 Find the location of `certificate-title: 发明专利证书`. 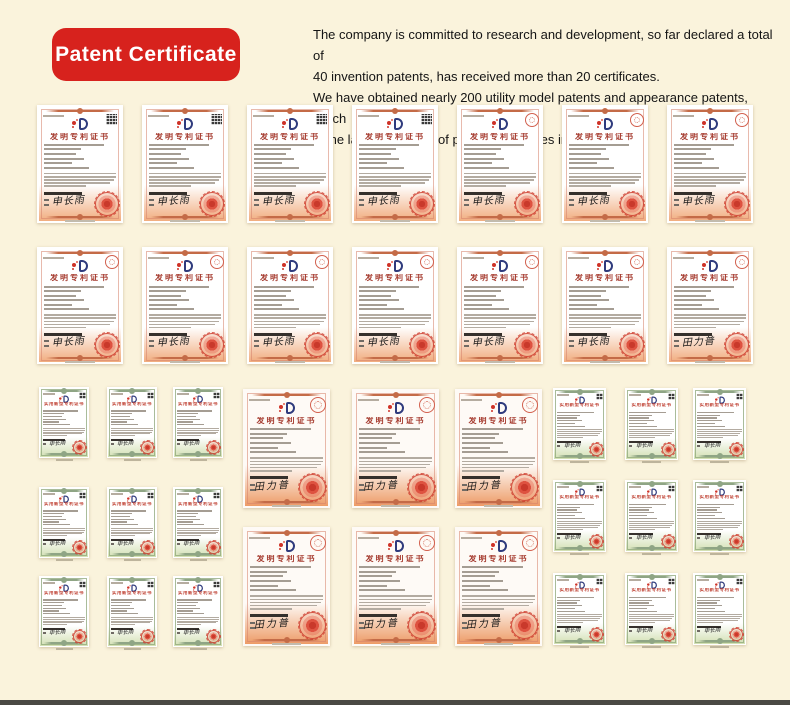

certificate-title: 发明专利证书 is located at coordinates (185, 136).